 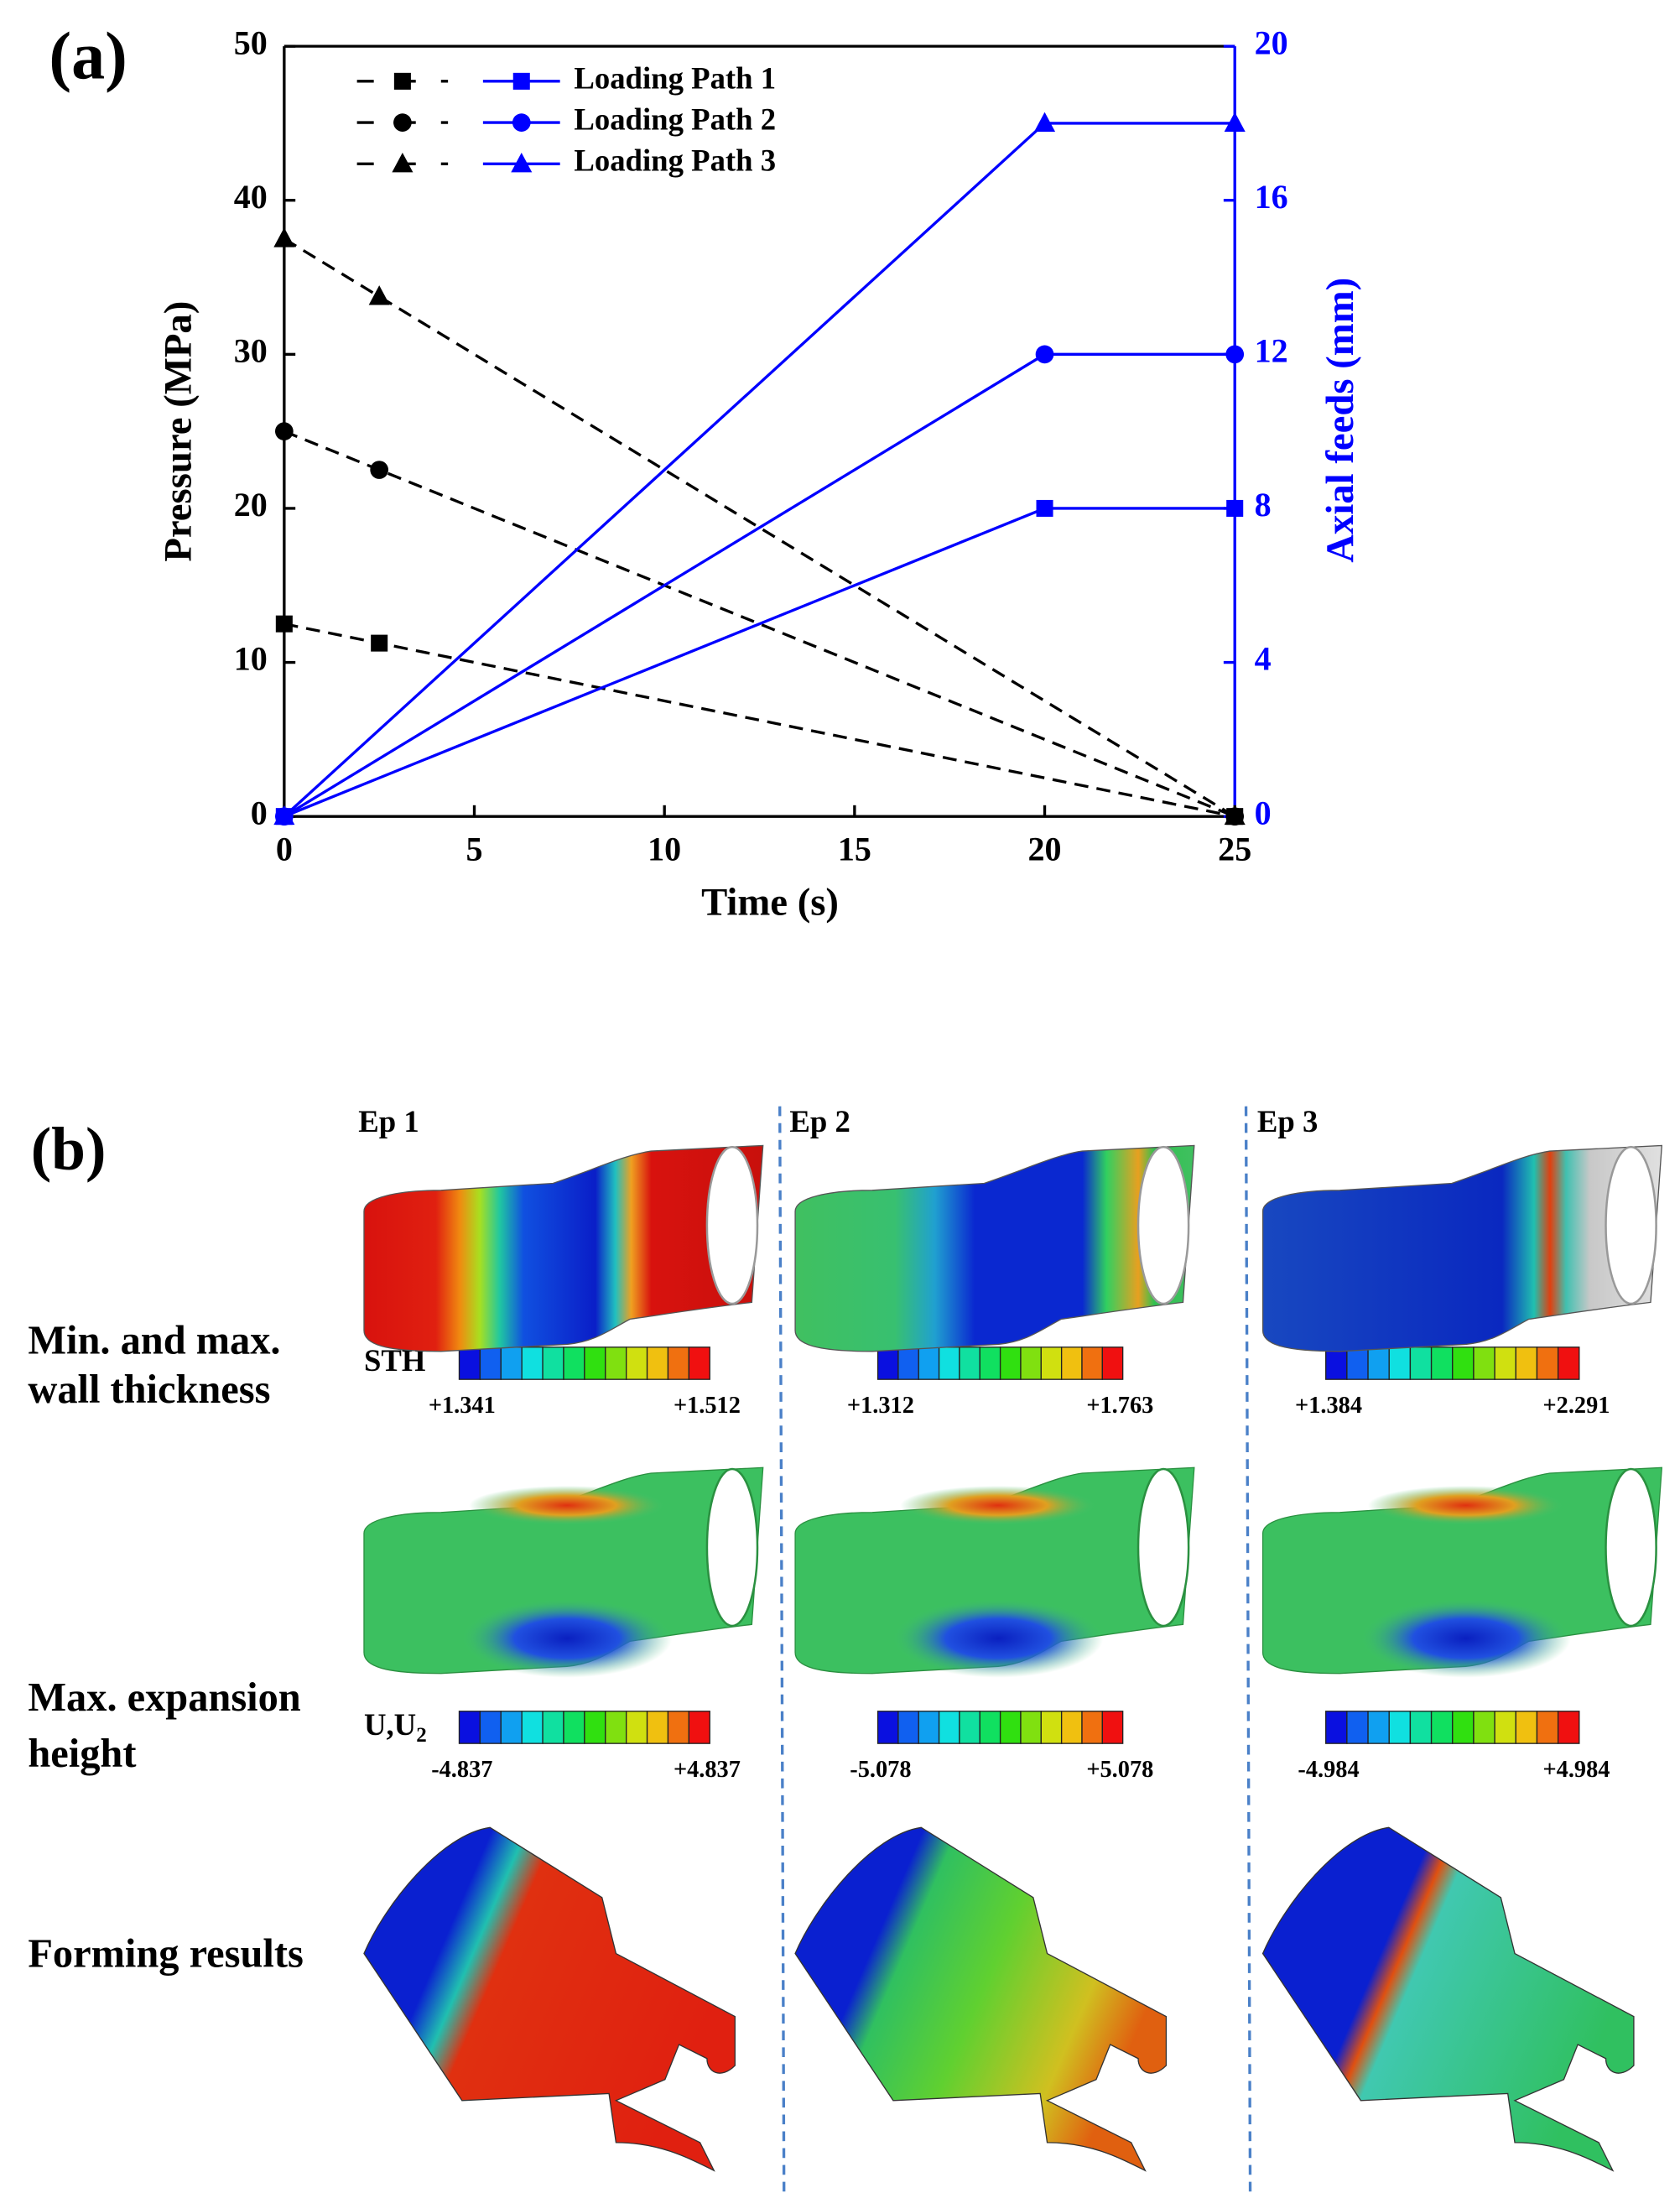 I want to click on y2-tick-label: 20, so click(x=1271, y=42).